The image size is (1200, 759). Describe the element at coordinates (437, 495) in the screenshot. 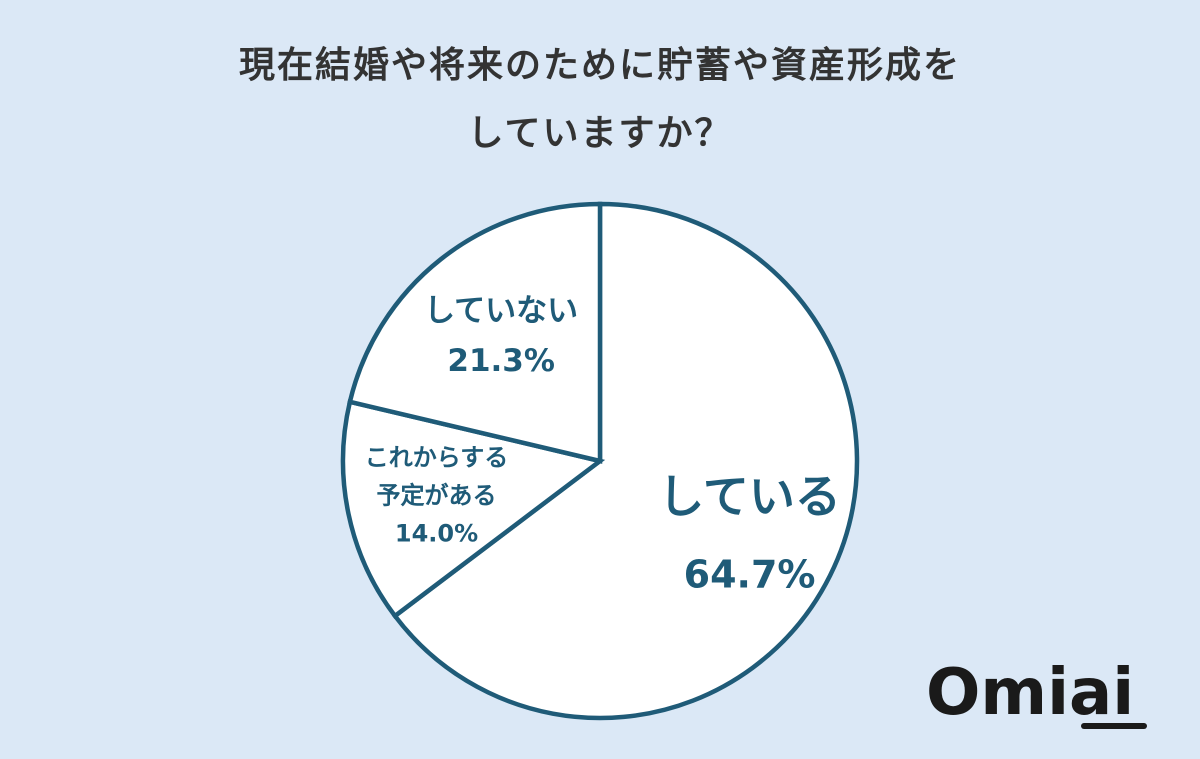

I see `slice-name-label-2-2: 予定がある` at that location.